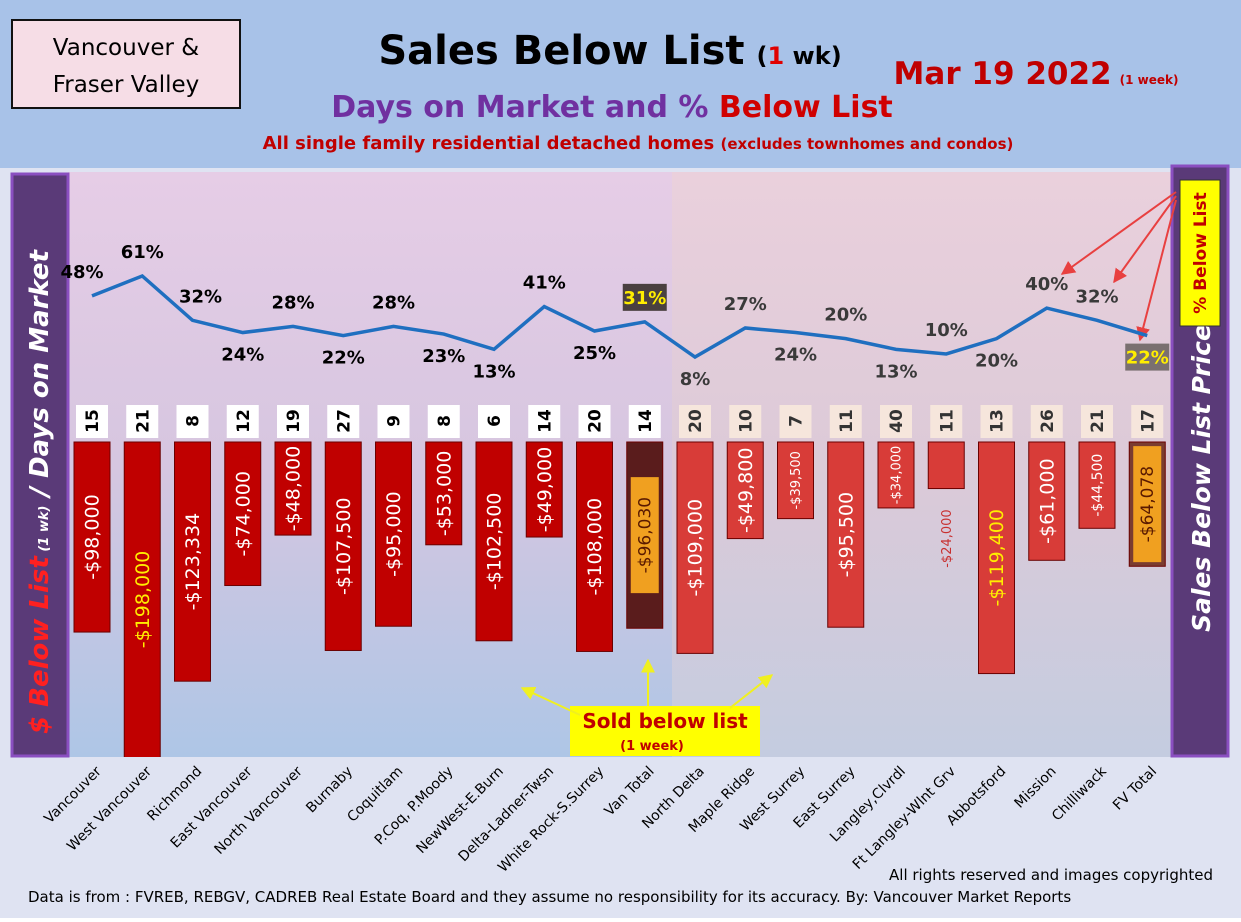 The width and height of the screenshot is (1241, 922). I want to click on bar-value-label: -$53,000, so click(444, 493).